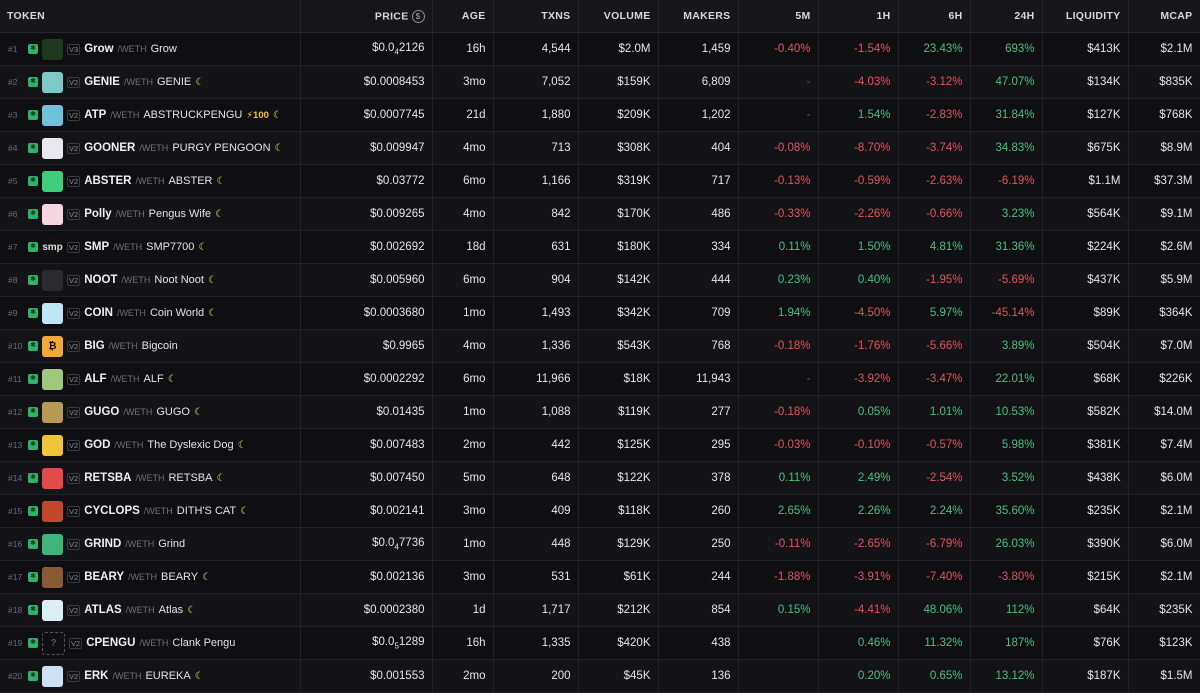  I want to click on token-cell: #4 ✱ V2 GOONER/WETH PURGY PENGOON ☾, so click(150, 148).